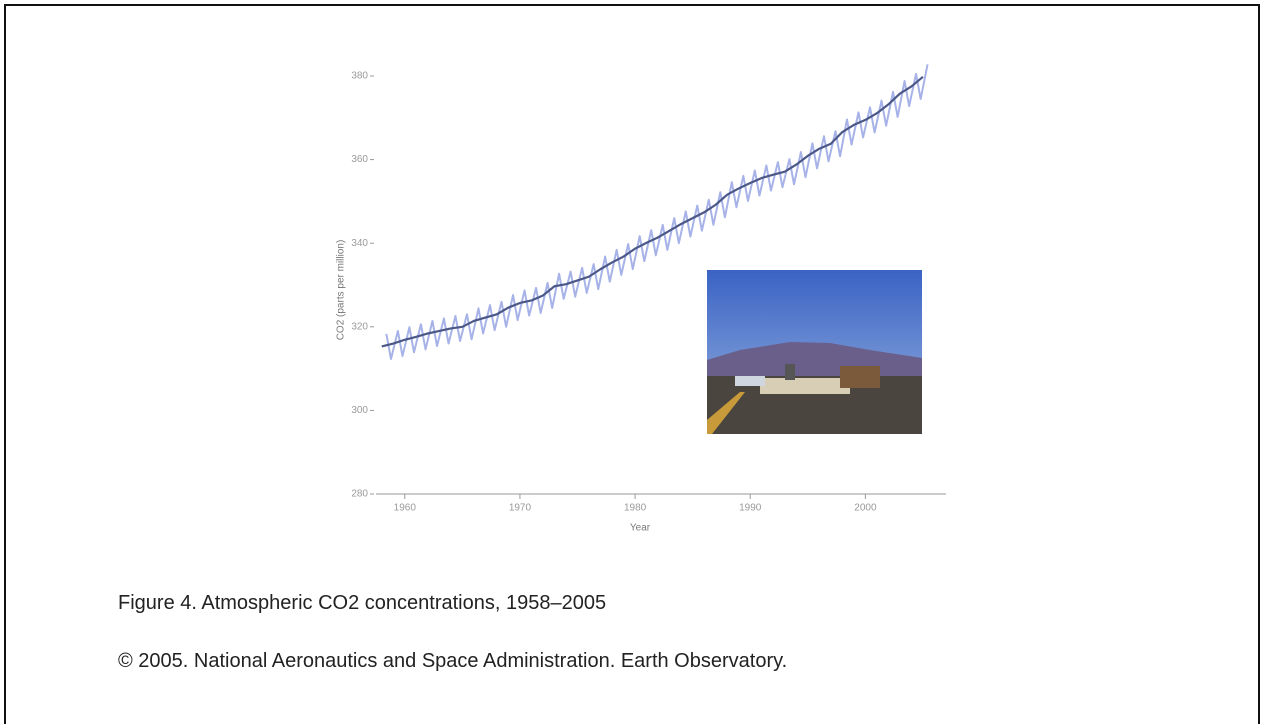 The width and height of the screenshot is (1266, 724). I want to click on photo, so click(814, 352).